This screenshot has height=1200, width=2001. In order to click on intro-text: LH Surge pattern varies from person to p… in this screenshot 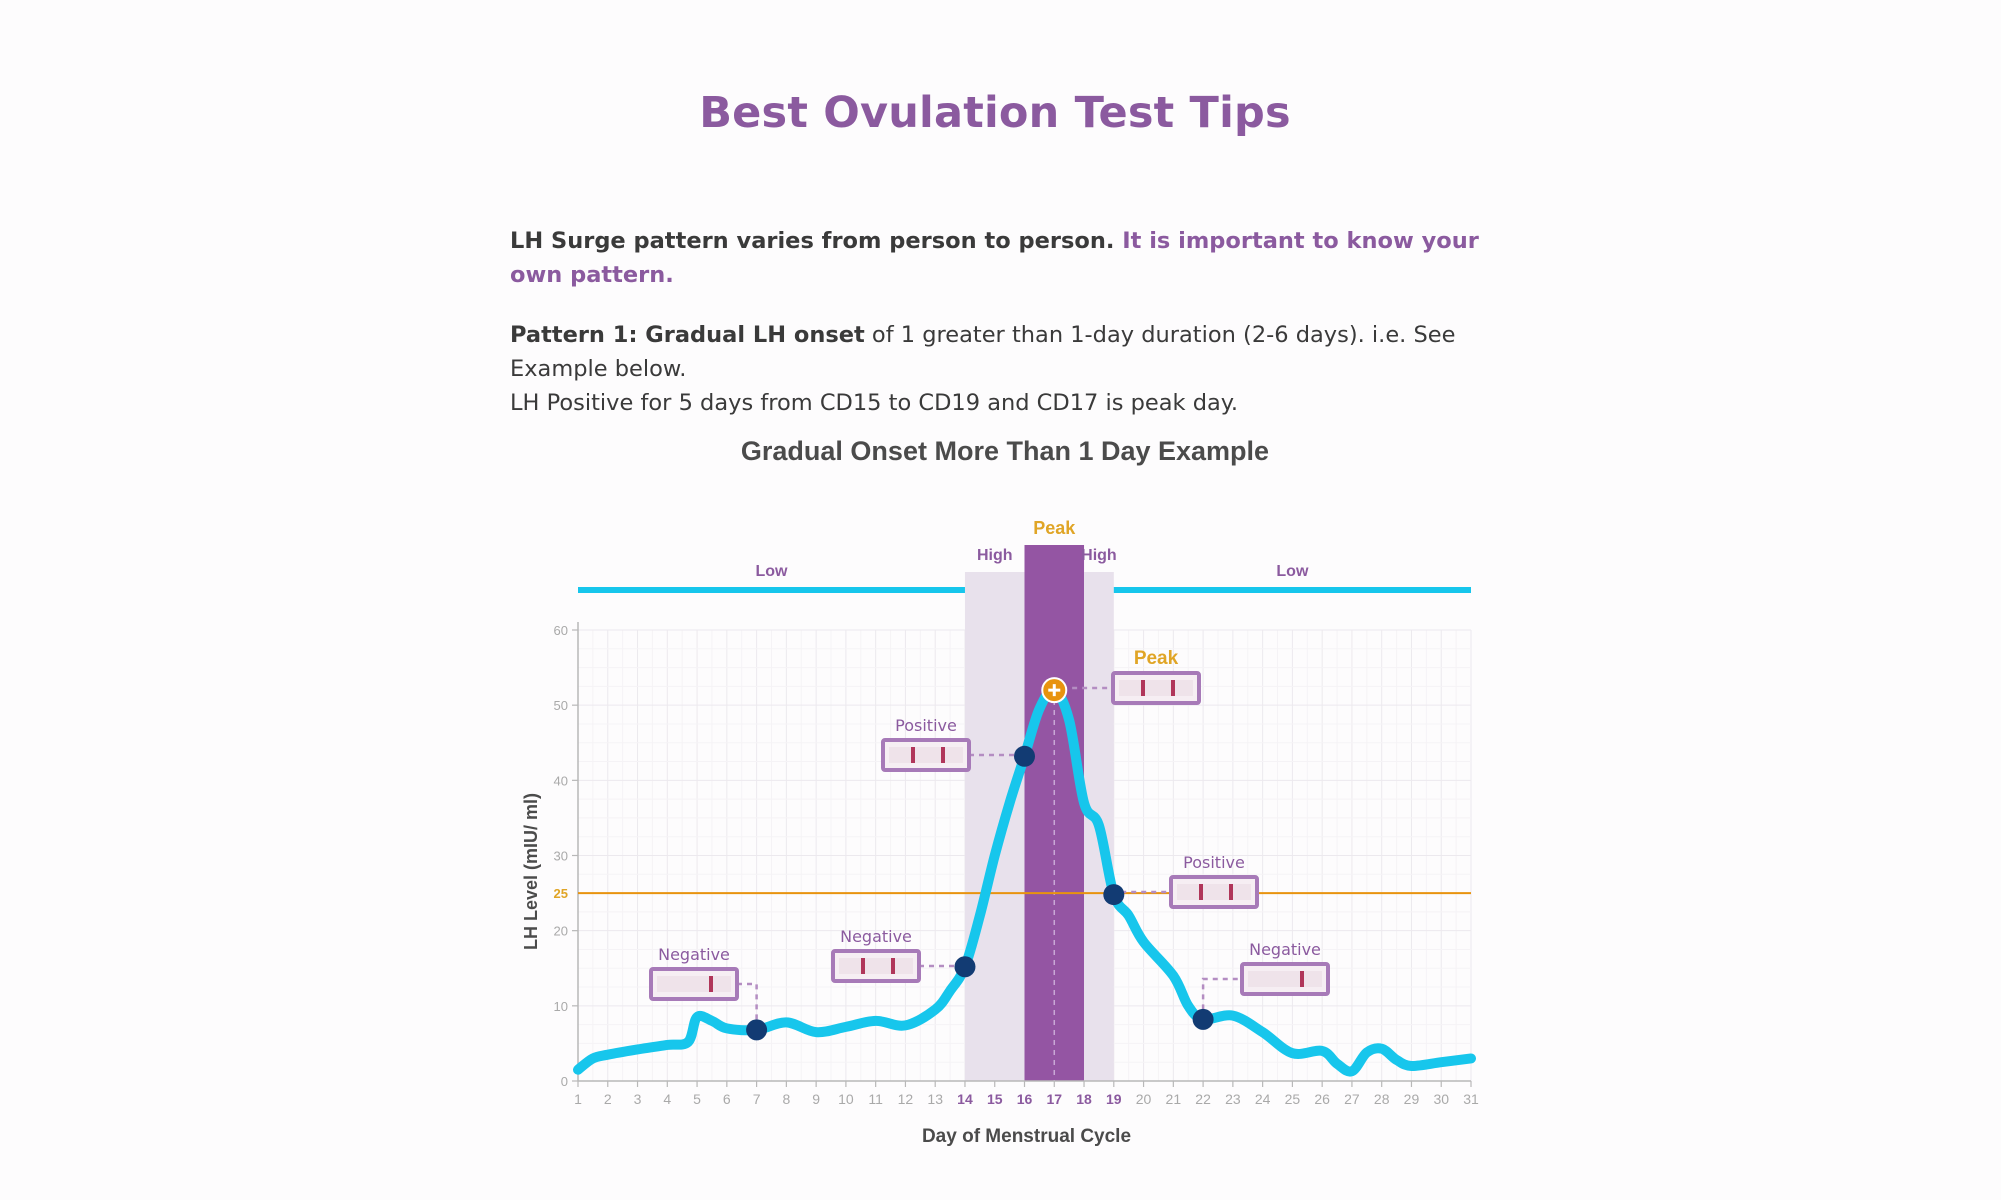, I will do `click(1020, 322)`.